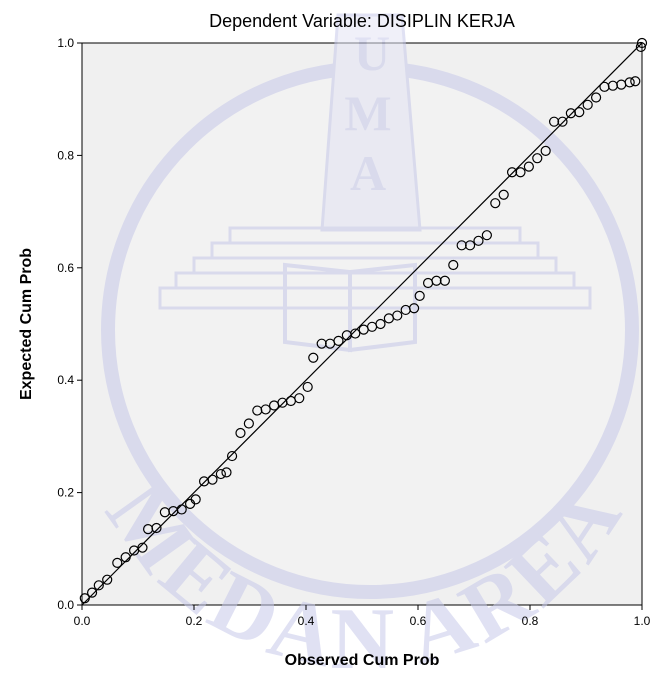 The image size is (657, 673). Describe the element at coordinates (69, 324) in the screenshot. I see `y-axis-ticks: 0.0 0.2 0.4 0.6 0.8 1.0` at that location.